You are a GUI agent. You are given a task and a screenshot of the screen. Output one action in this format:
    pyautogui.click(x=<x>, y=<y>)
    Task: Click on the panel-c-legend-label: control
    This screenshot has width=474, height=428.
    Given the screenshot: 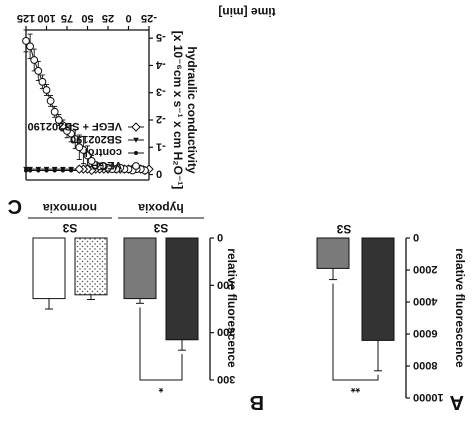 What is the action you would take?
    pyautogui.click(x=103, y=152)
    